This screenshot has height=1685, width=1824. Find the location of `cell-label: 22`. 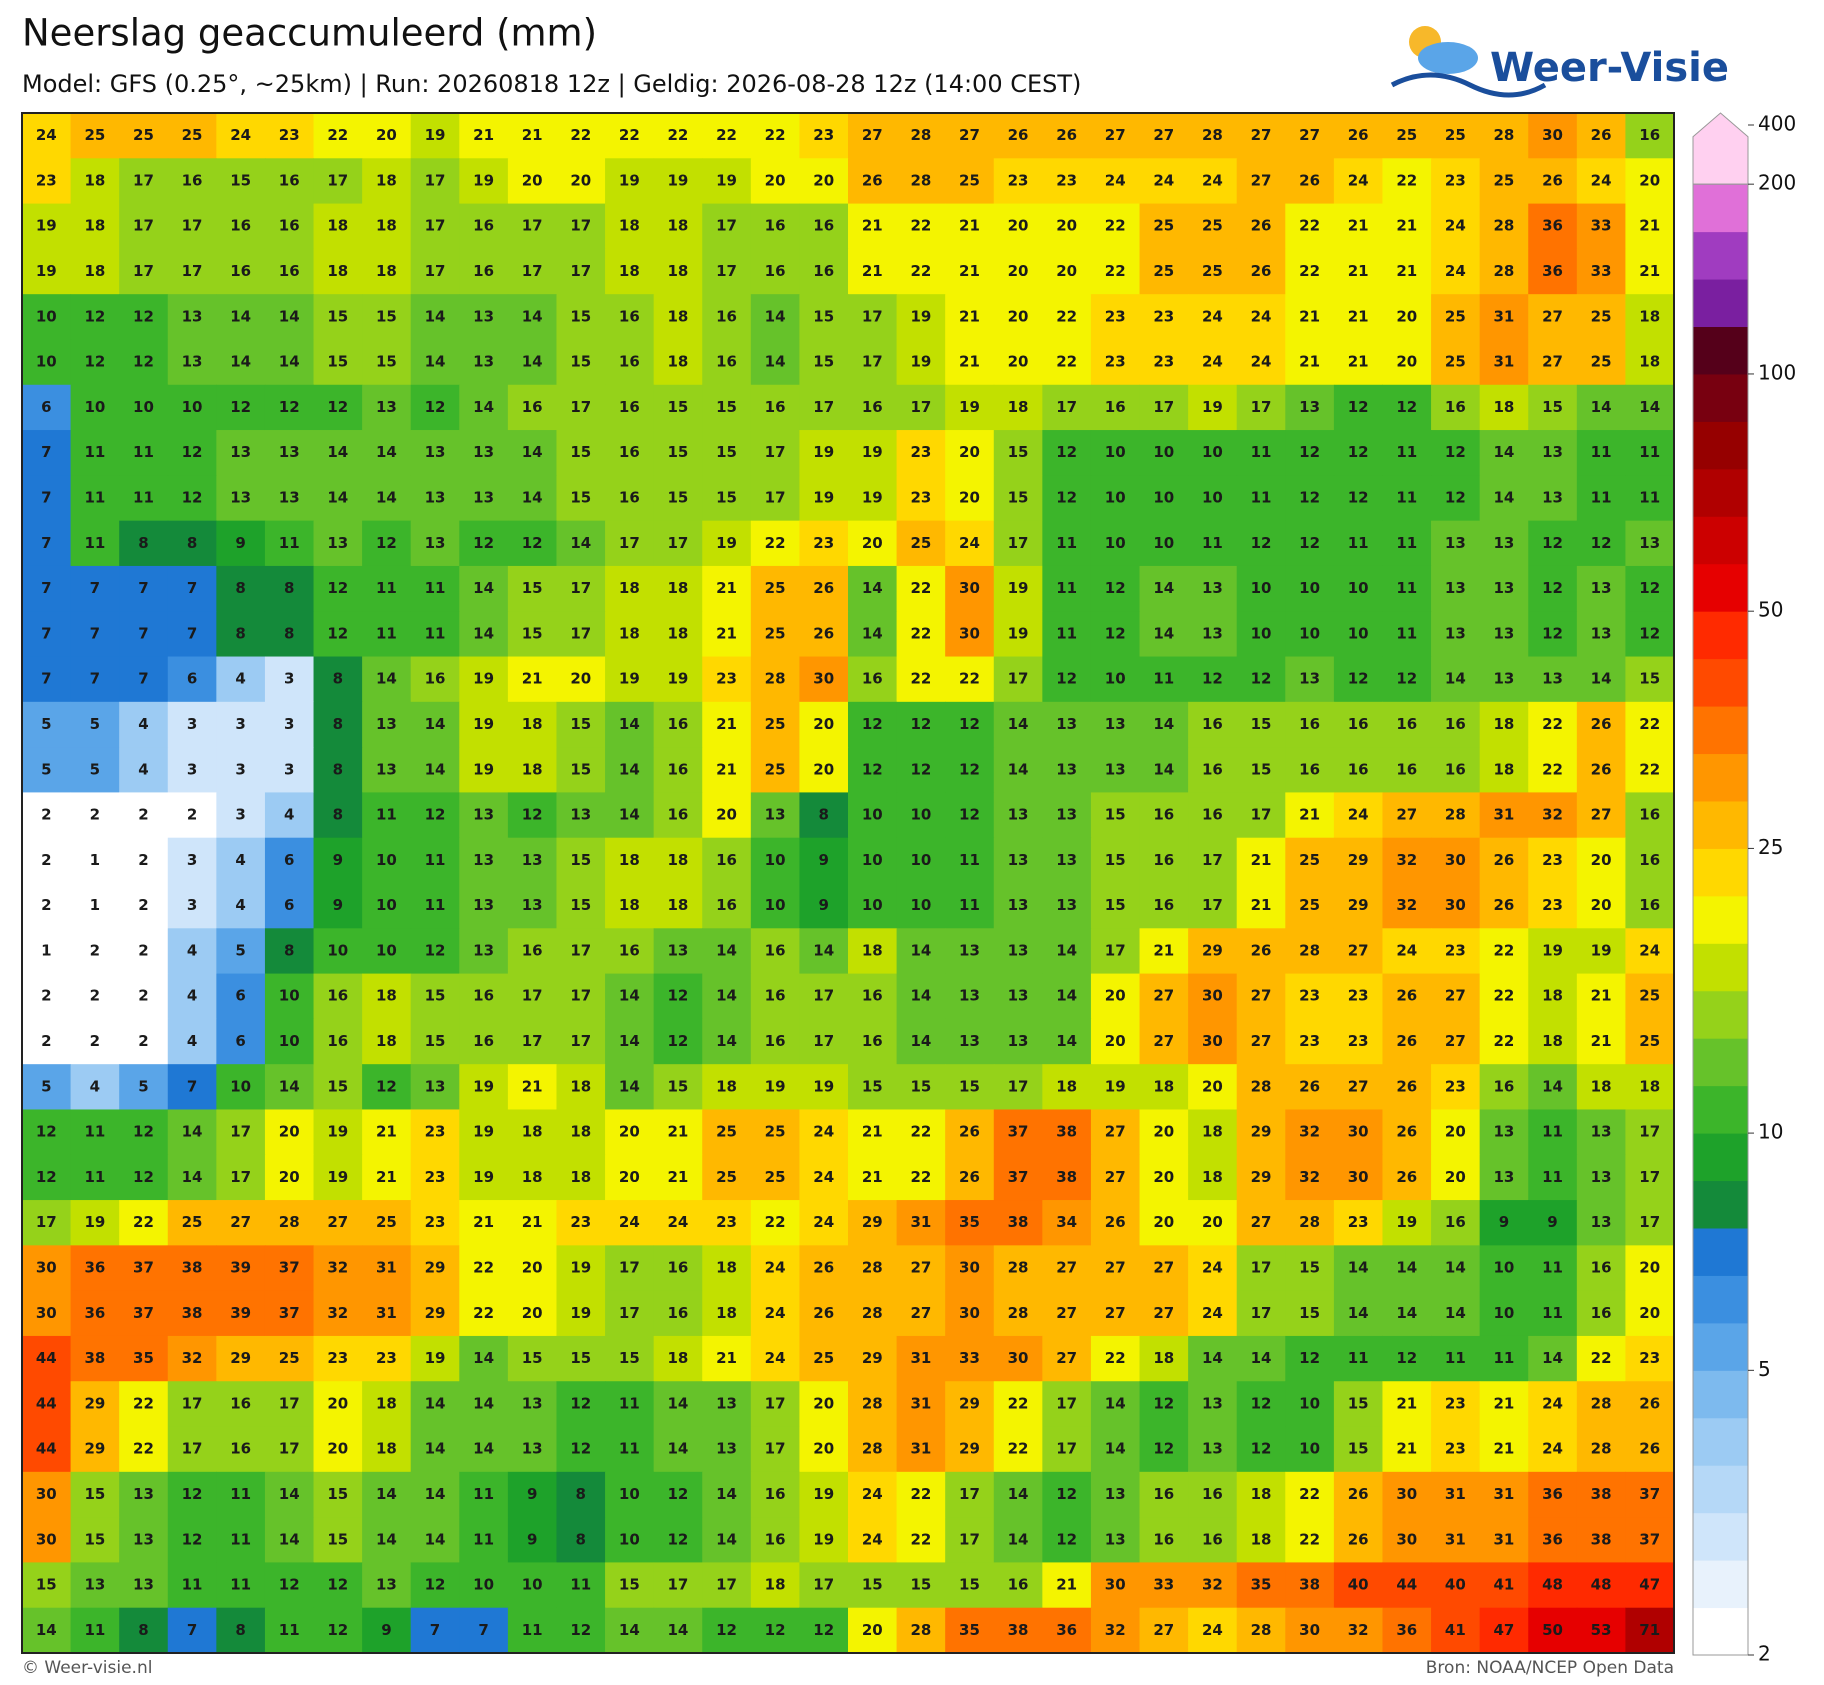

cell-label: 22 is located at coordinates (1018, 1449).